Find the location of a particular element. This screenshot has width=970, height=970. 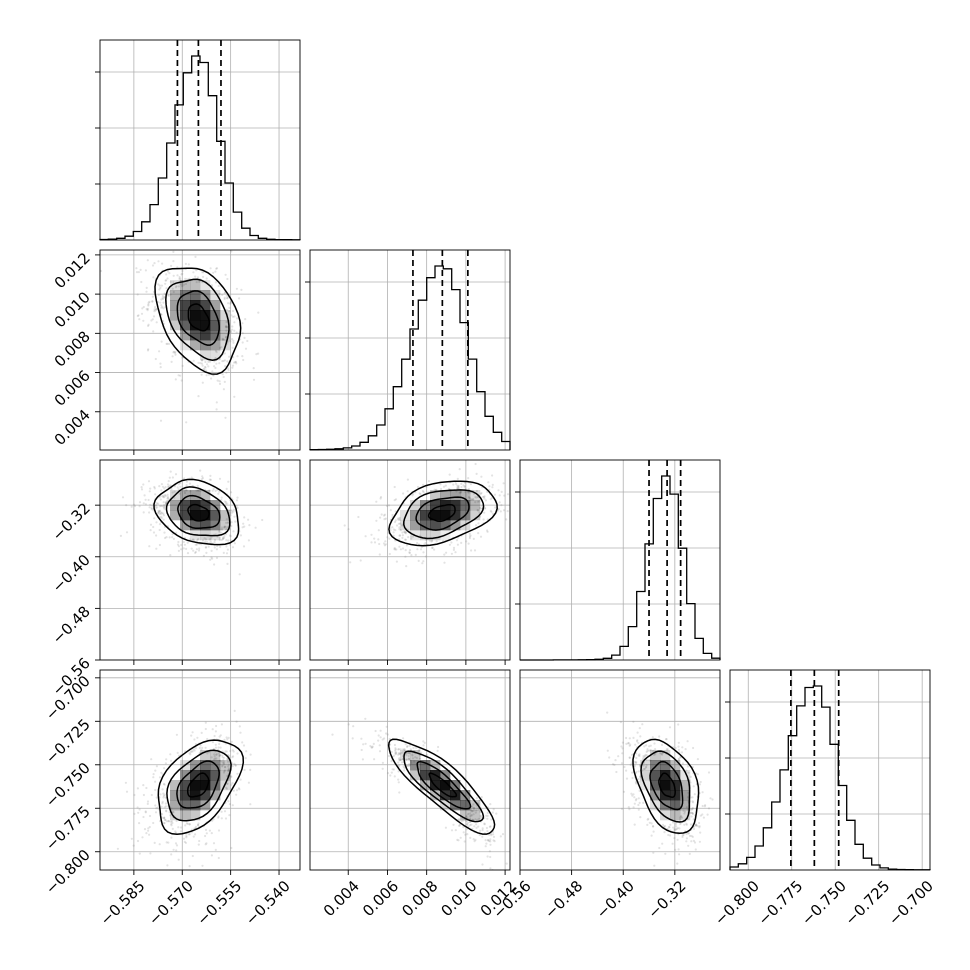

panel-frame is located at coordinates (410, 350).